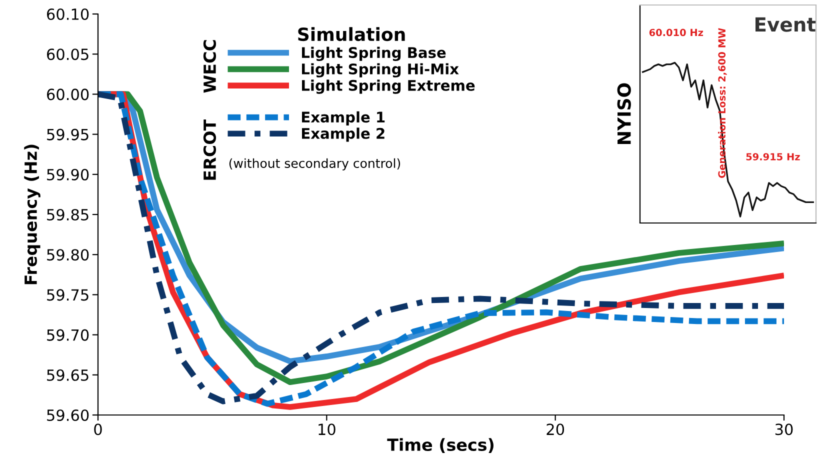 The image size is (821, 461). I want to click on y-axis-title: NYISO, so click(624, 113).